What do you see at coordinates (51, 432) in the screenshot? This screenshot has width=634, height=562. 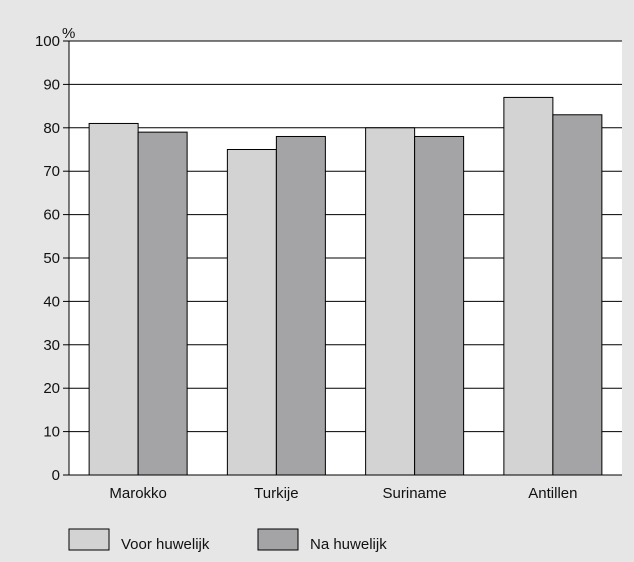 I see `y-tick-label: 10` at bounding box center [51, 432].